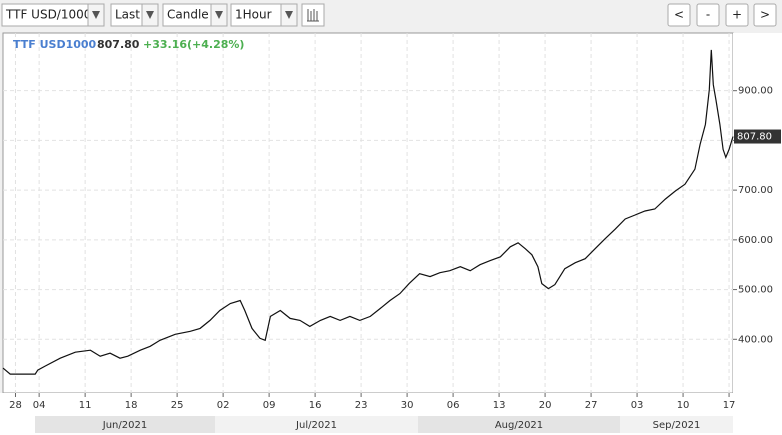 The width and height of the screenshot is (782, 435). What do you see at coordinates (755, 91) in the screenshot?
I see `y-tick-label: 900.00` at bounding box center [755, 91].